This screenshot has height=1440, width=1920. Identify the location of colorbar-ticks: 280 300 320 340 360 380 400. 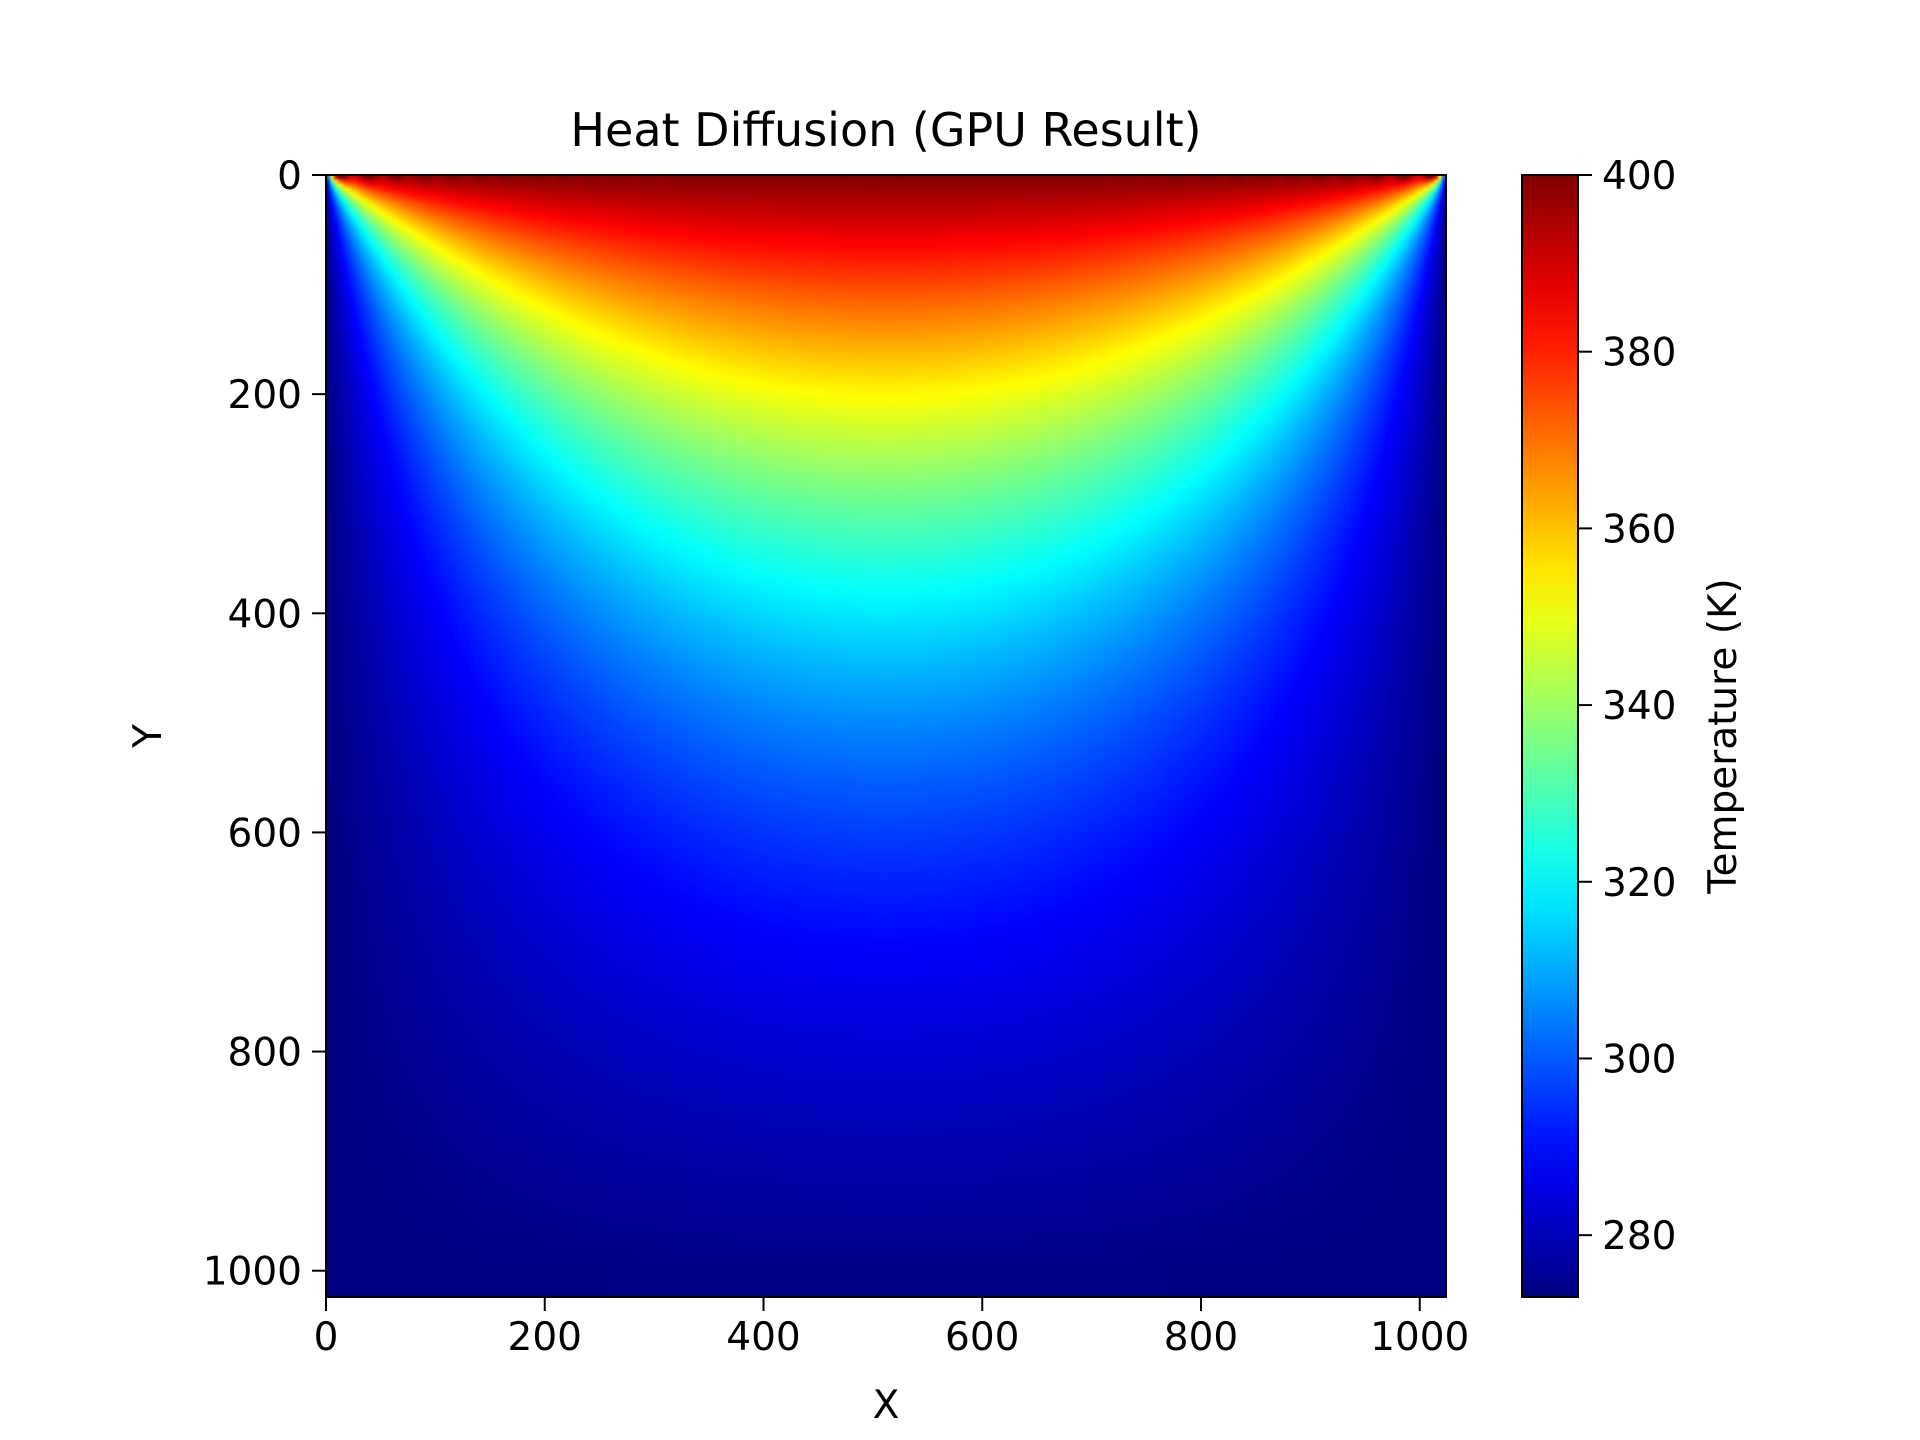
(1627, 706).